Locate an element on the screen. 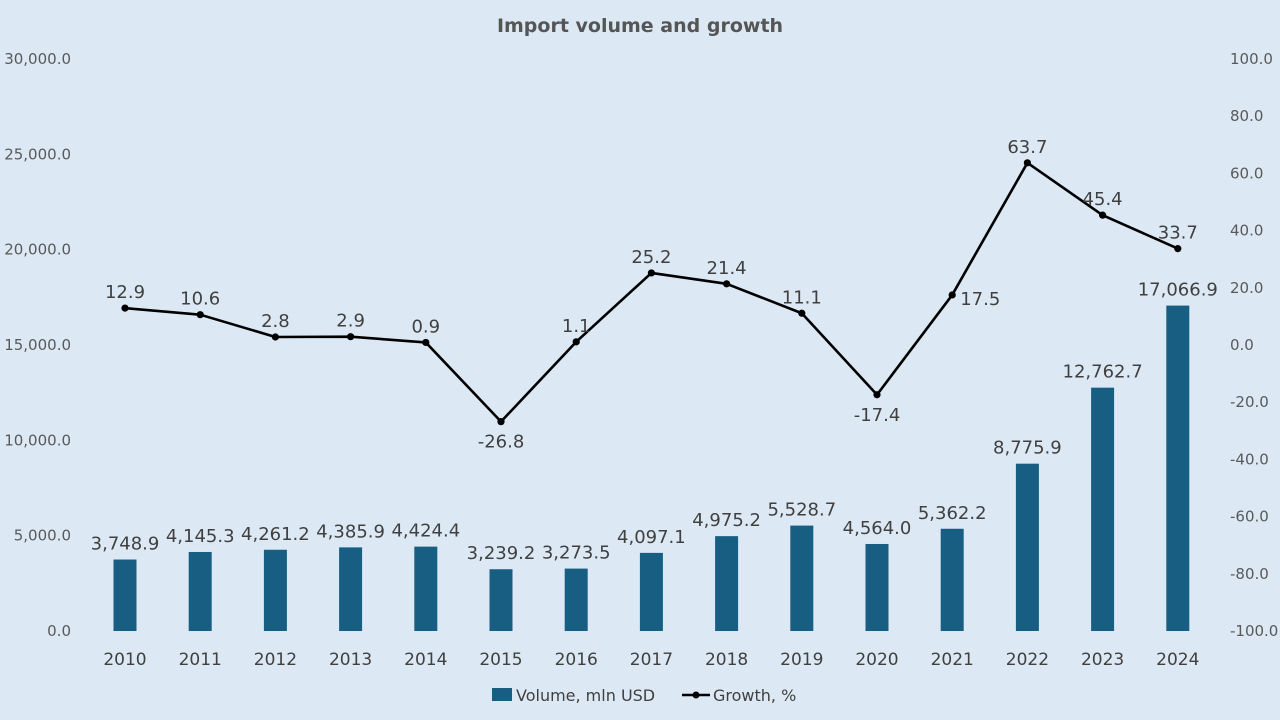 The width and height of the screenshot is (1280, 720). volume-data-label: 8,775.9 is located at coordinates (1027, 448).